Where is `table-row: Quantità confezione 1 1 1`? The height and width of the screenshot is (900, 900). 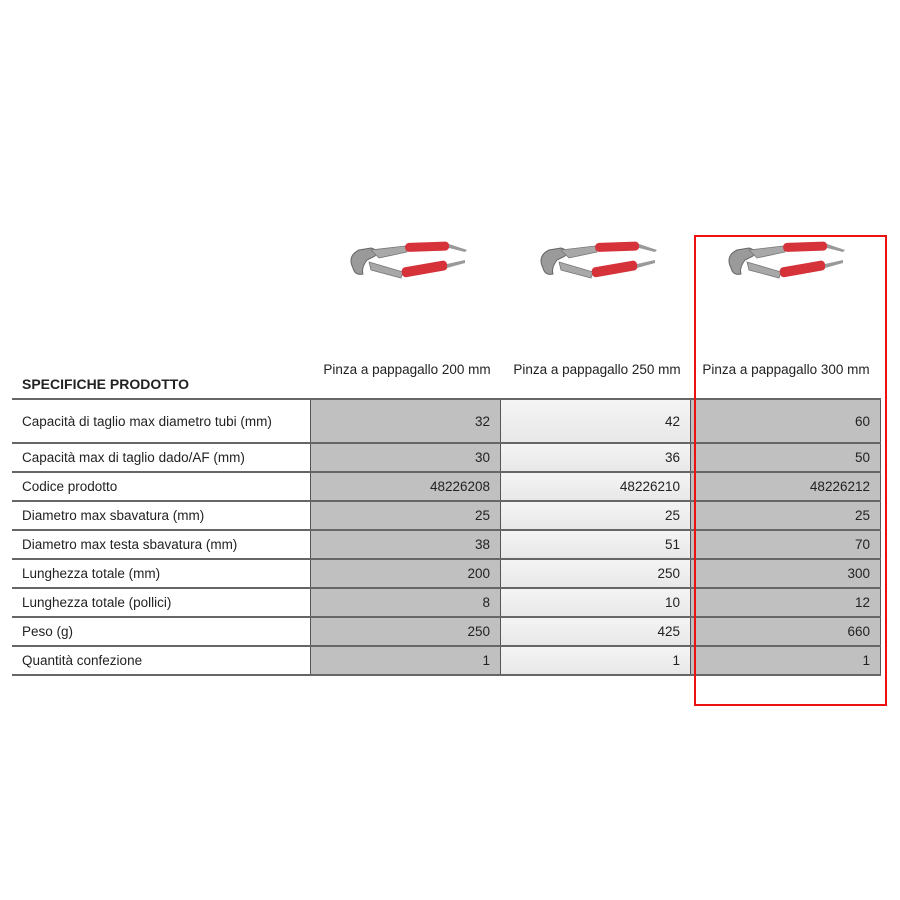
table-row: Quantità confezione 1 1 1 is located at coordinates (446, 660).